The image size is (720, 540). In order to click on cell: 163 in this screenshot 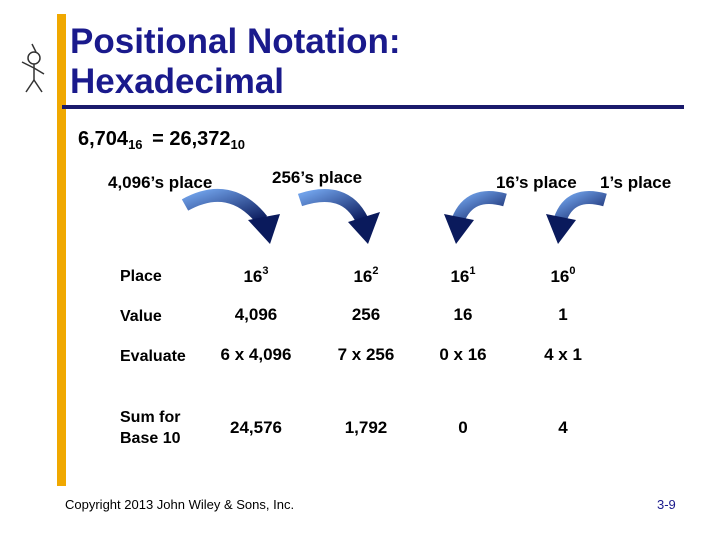, I will do `click(256, 276)`.